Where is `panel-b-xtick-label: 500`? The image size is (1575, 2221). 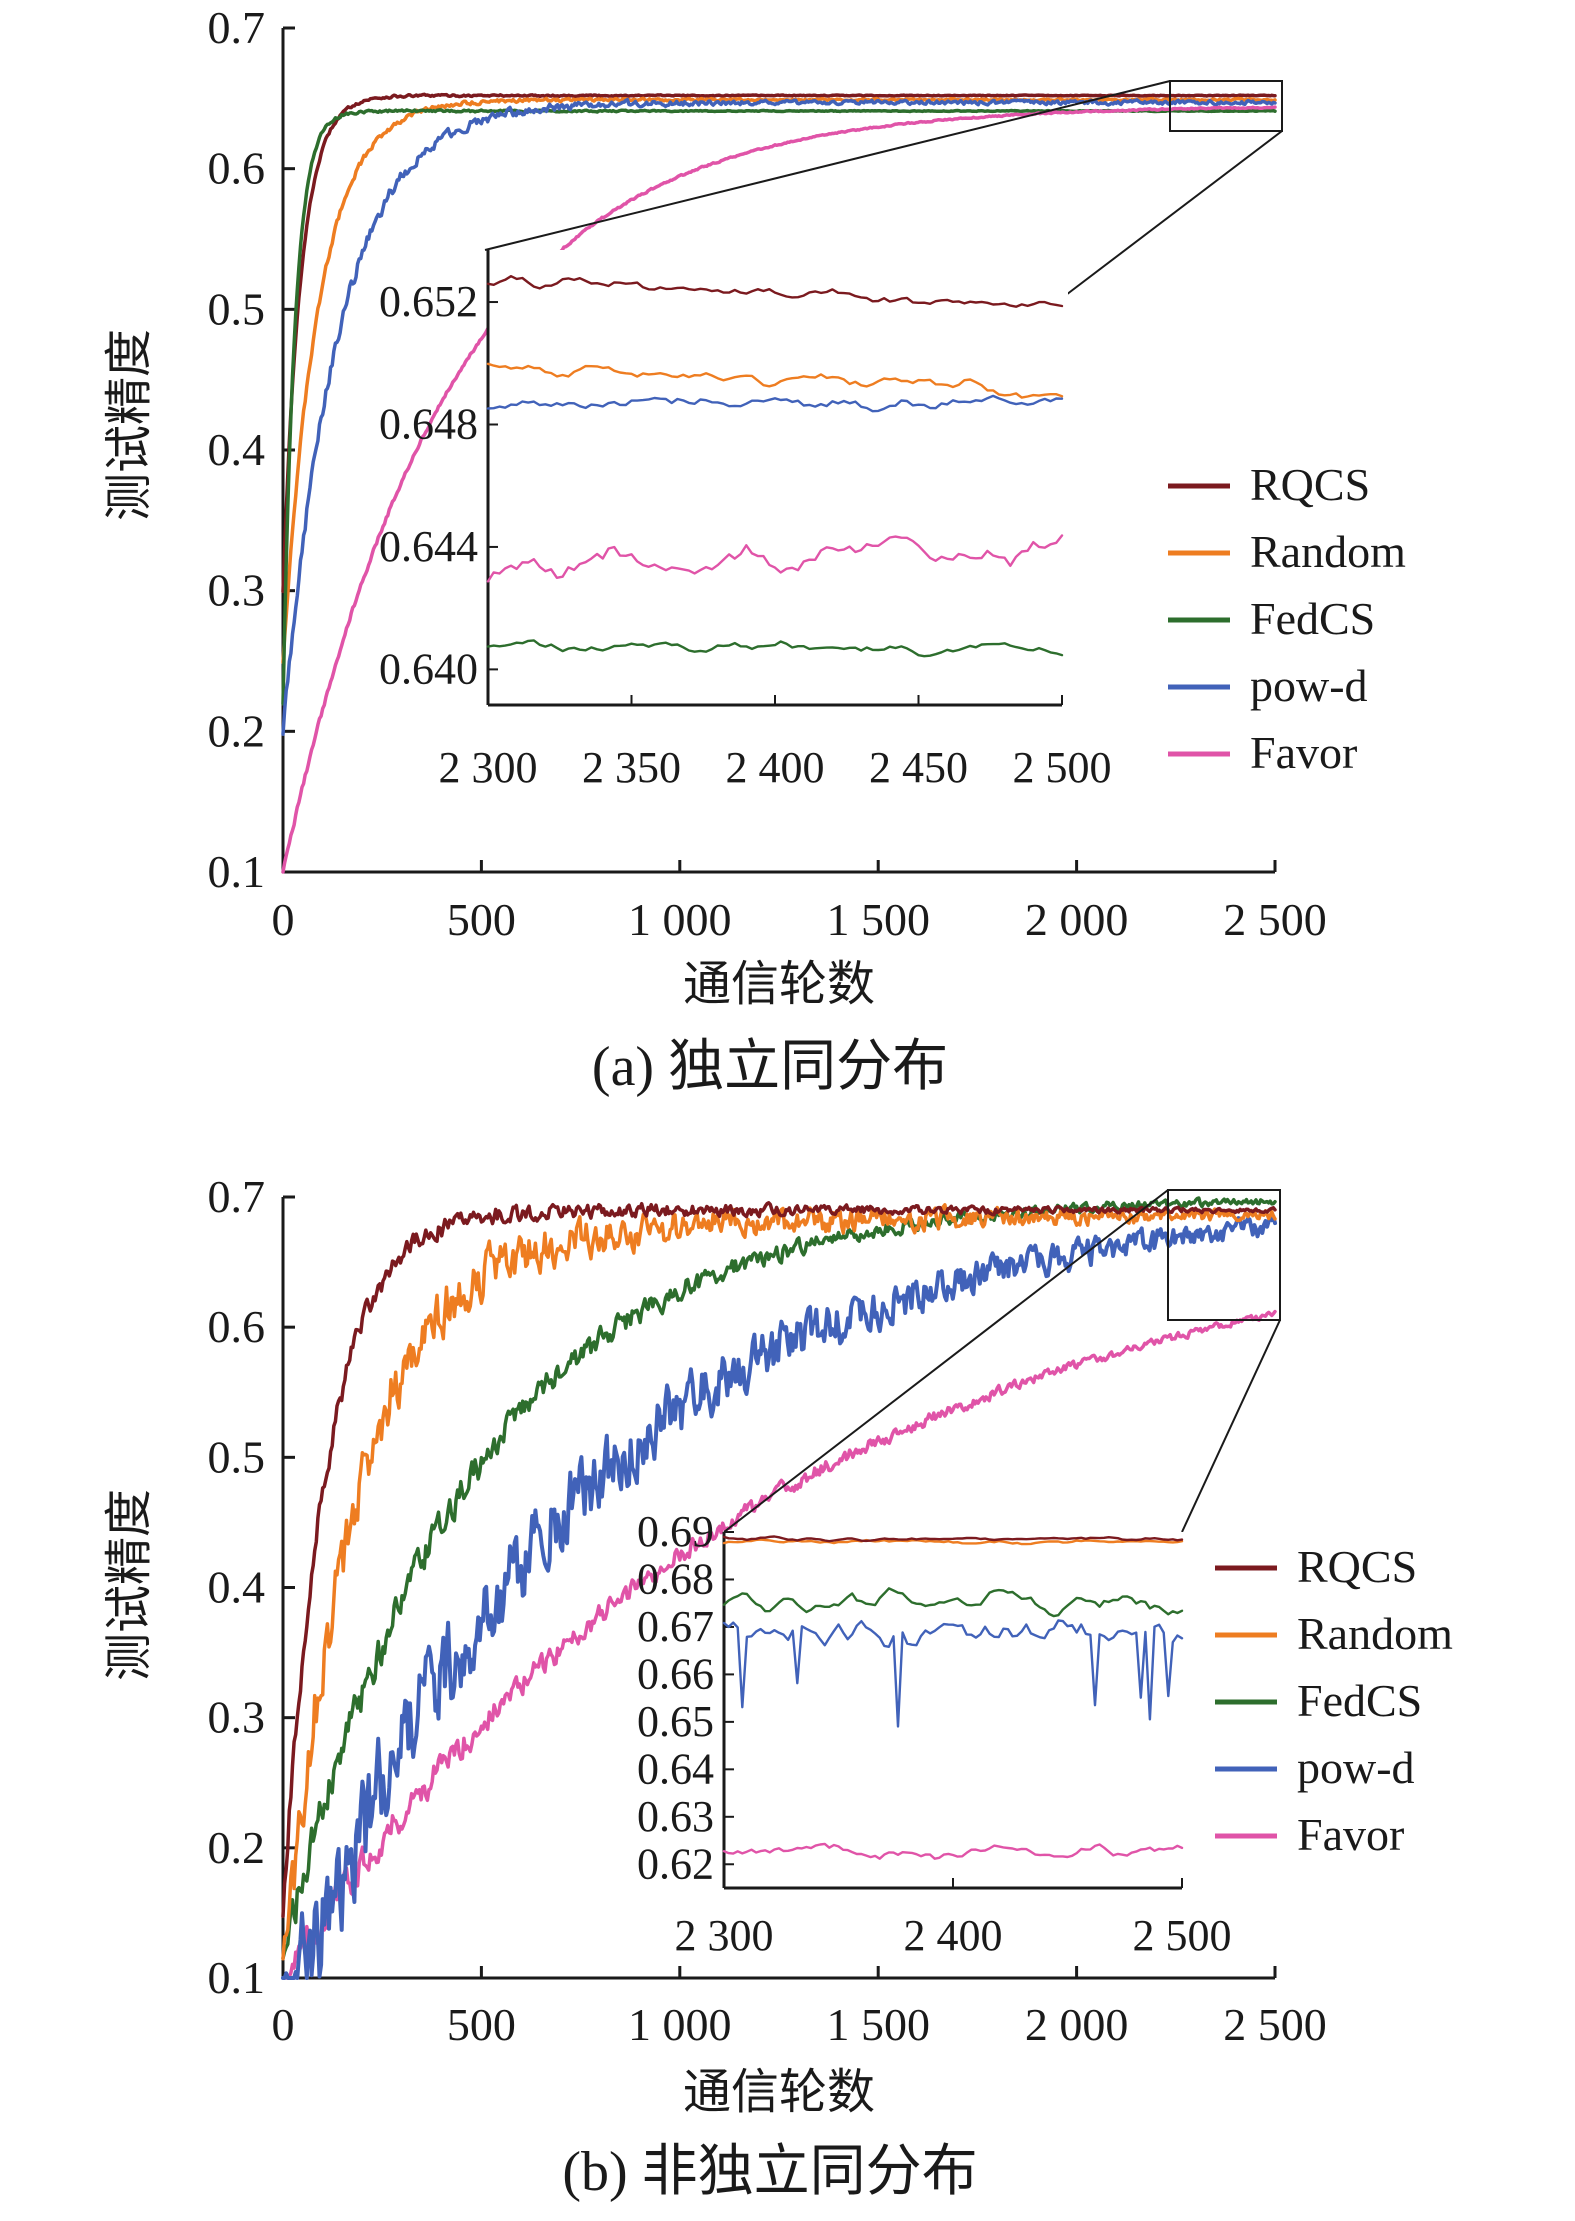 panel-b-xtick-label: 500 is located at coordinates (481, 2024).